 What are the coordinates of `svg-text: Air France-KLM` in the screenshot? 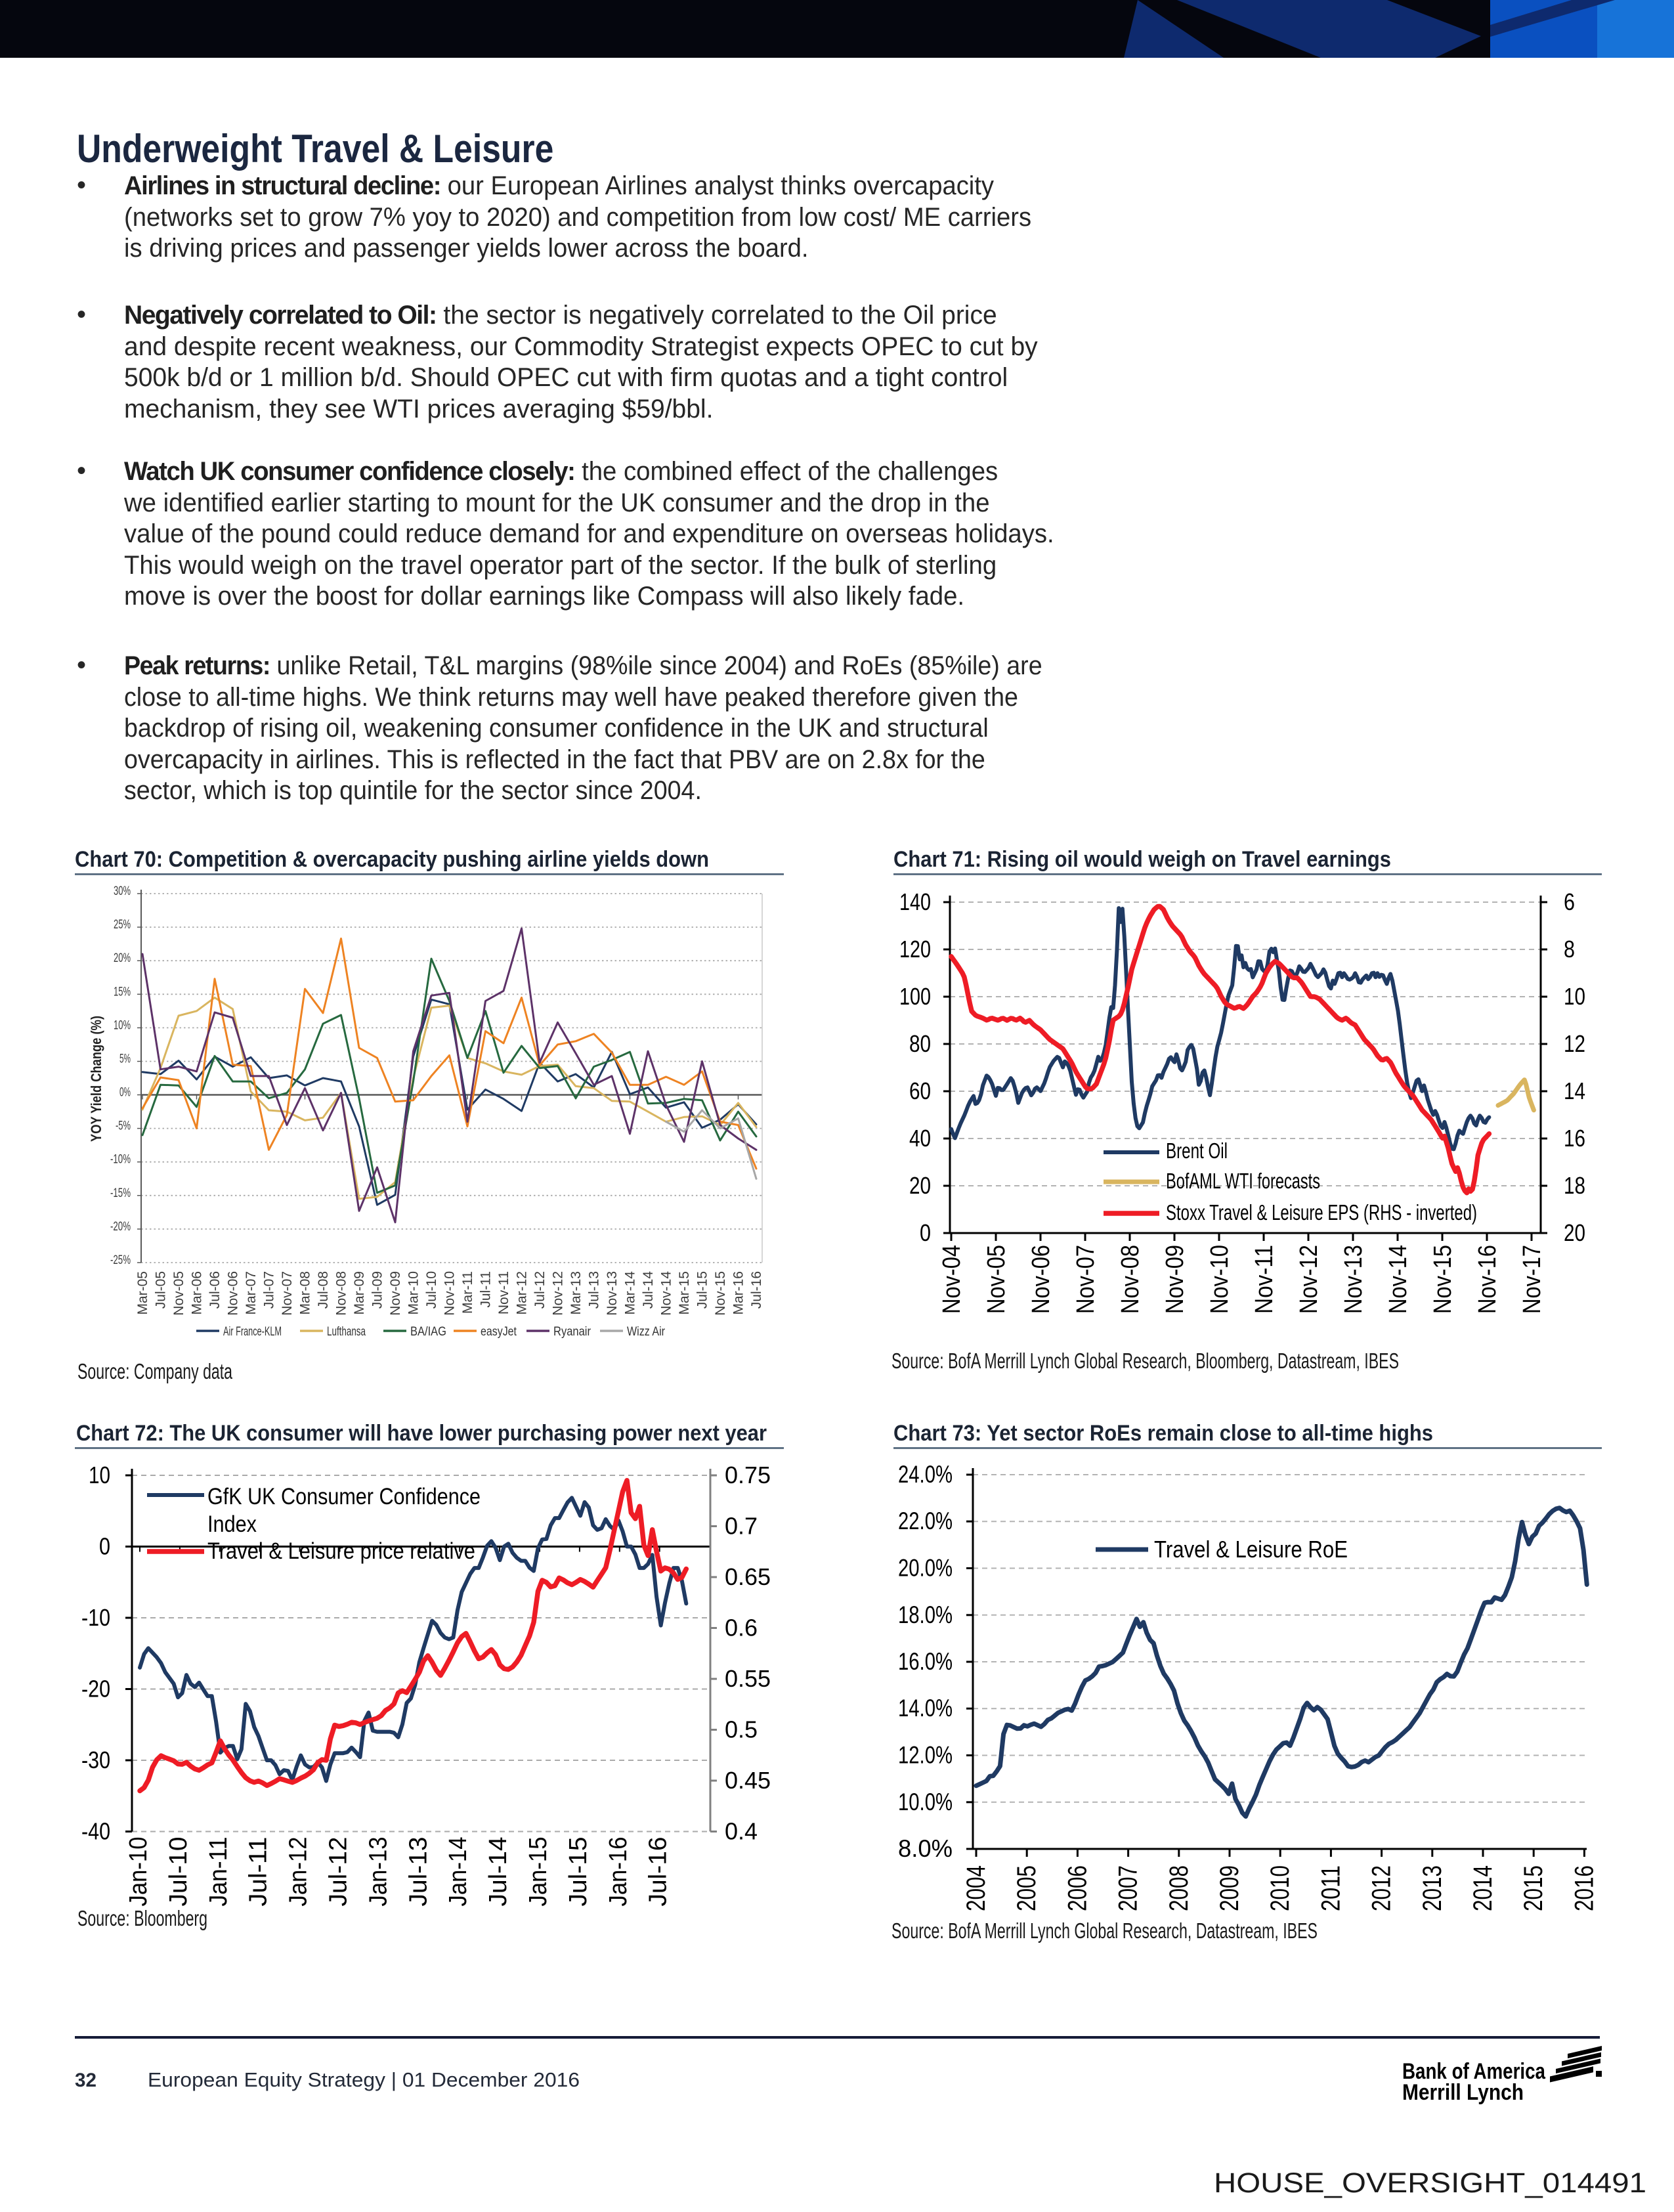 It's located at (253, 1332).